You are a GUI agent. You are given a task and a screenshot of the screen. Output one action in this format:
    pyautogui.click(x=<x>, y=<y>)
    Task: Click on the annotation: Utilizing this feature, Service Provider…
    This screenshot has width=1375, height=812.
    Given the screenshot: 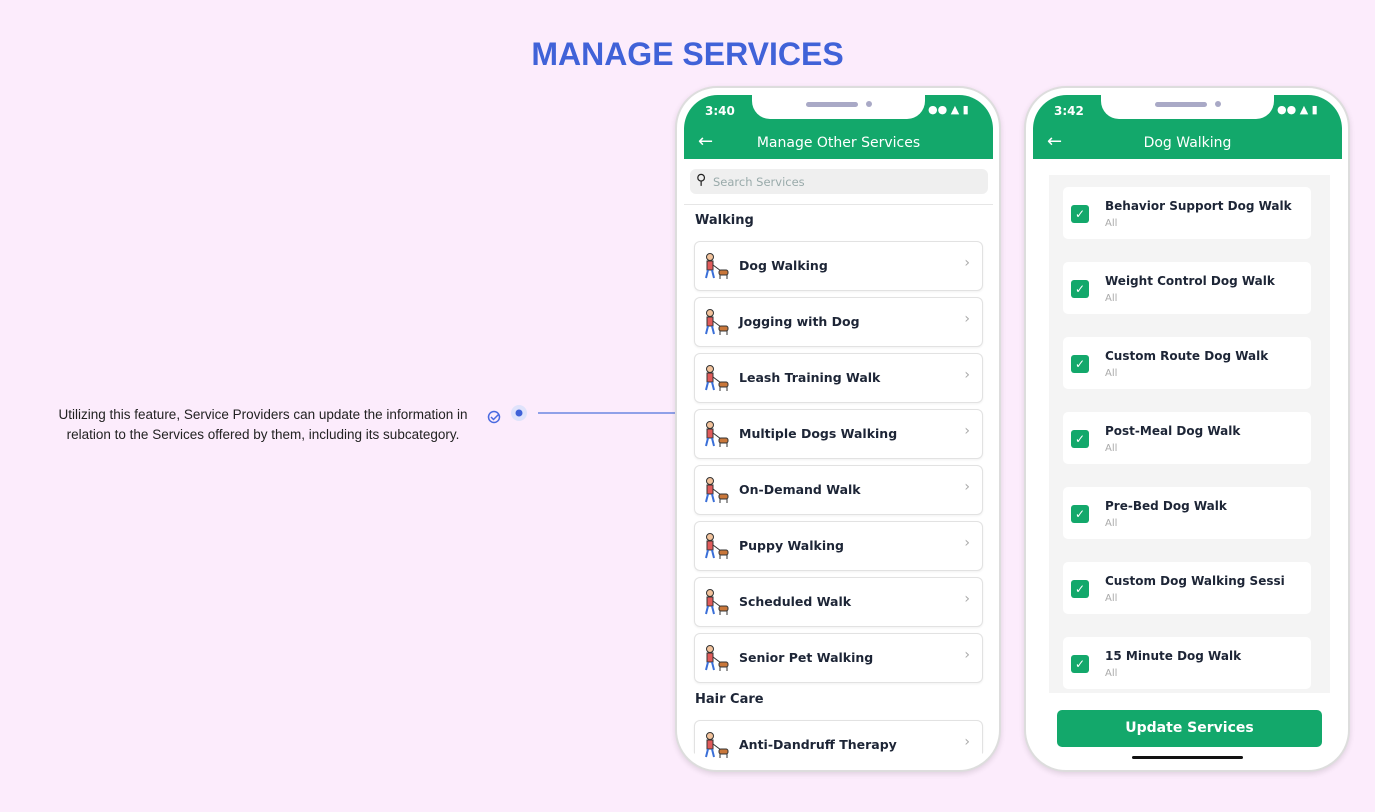 What is the action you would take?
    pyautogui.click(x=263, y=424)
    